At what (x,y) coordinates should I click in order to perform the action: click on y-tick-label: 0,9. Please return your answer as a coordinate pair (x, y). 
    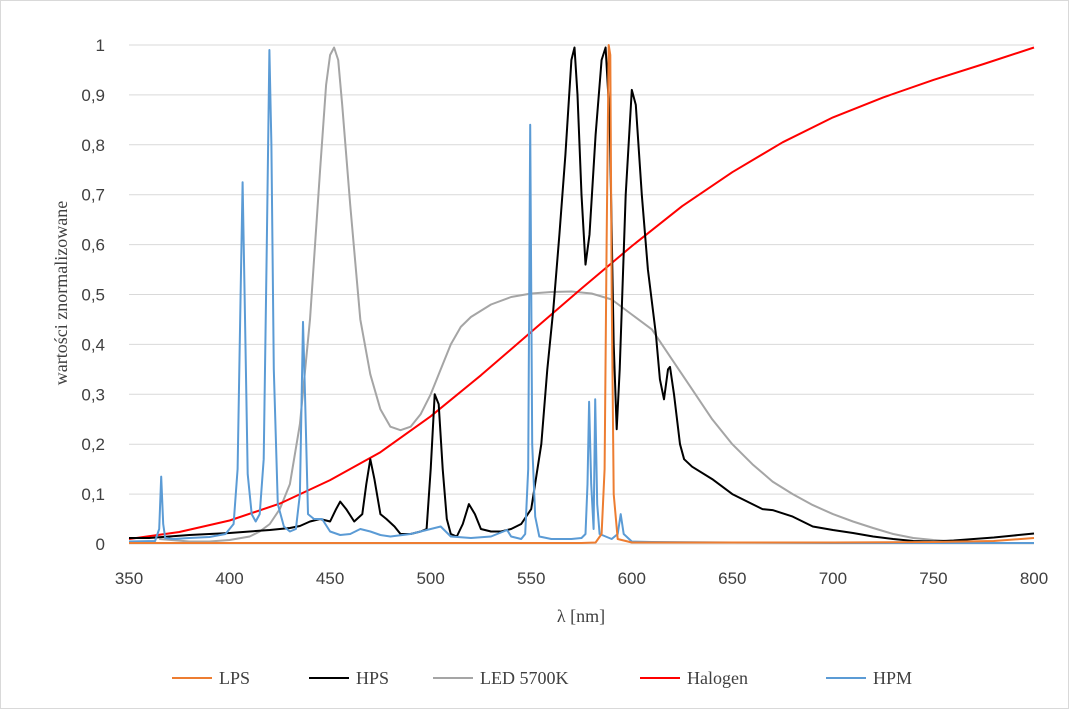
    Looking at the image, I should click on (93, 95).